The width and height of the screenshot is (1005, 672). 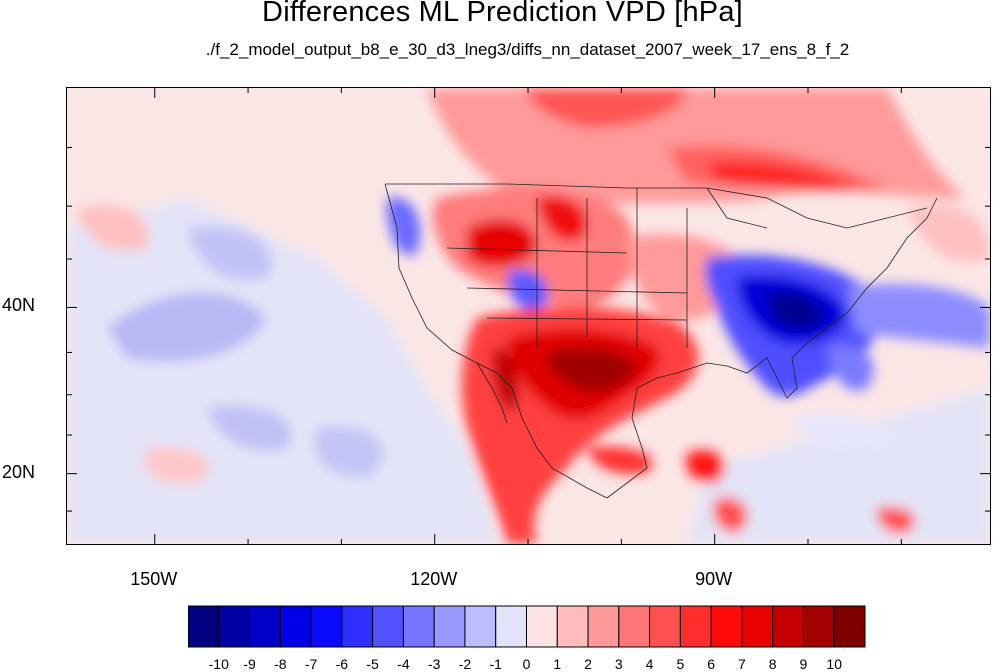 What do you see at coordinates (618, 664) in the screenshot?
I see `colorbar-label: 3` at bounding box center [618, 664].